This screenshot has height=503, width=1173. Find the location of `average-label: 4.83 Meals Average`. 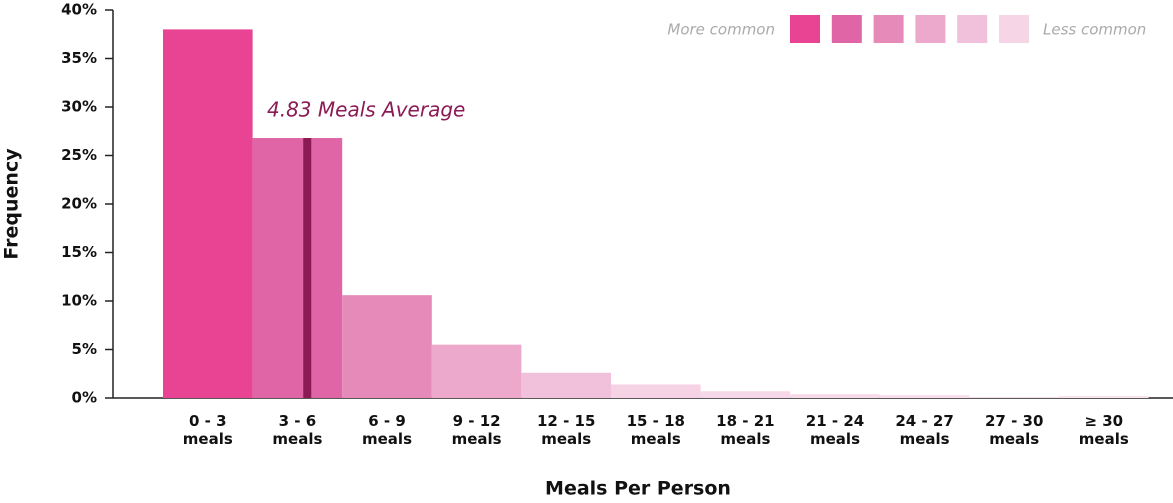

average-label: 4.83 Meals Average is located at coordinates (366, 110).